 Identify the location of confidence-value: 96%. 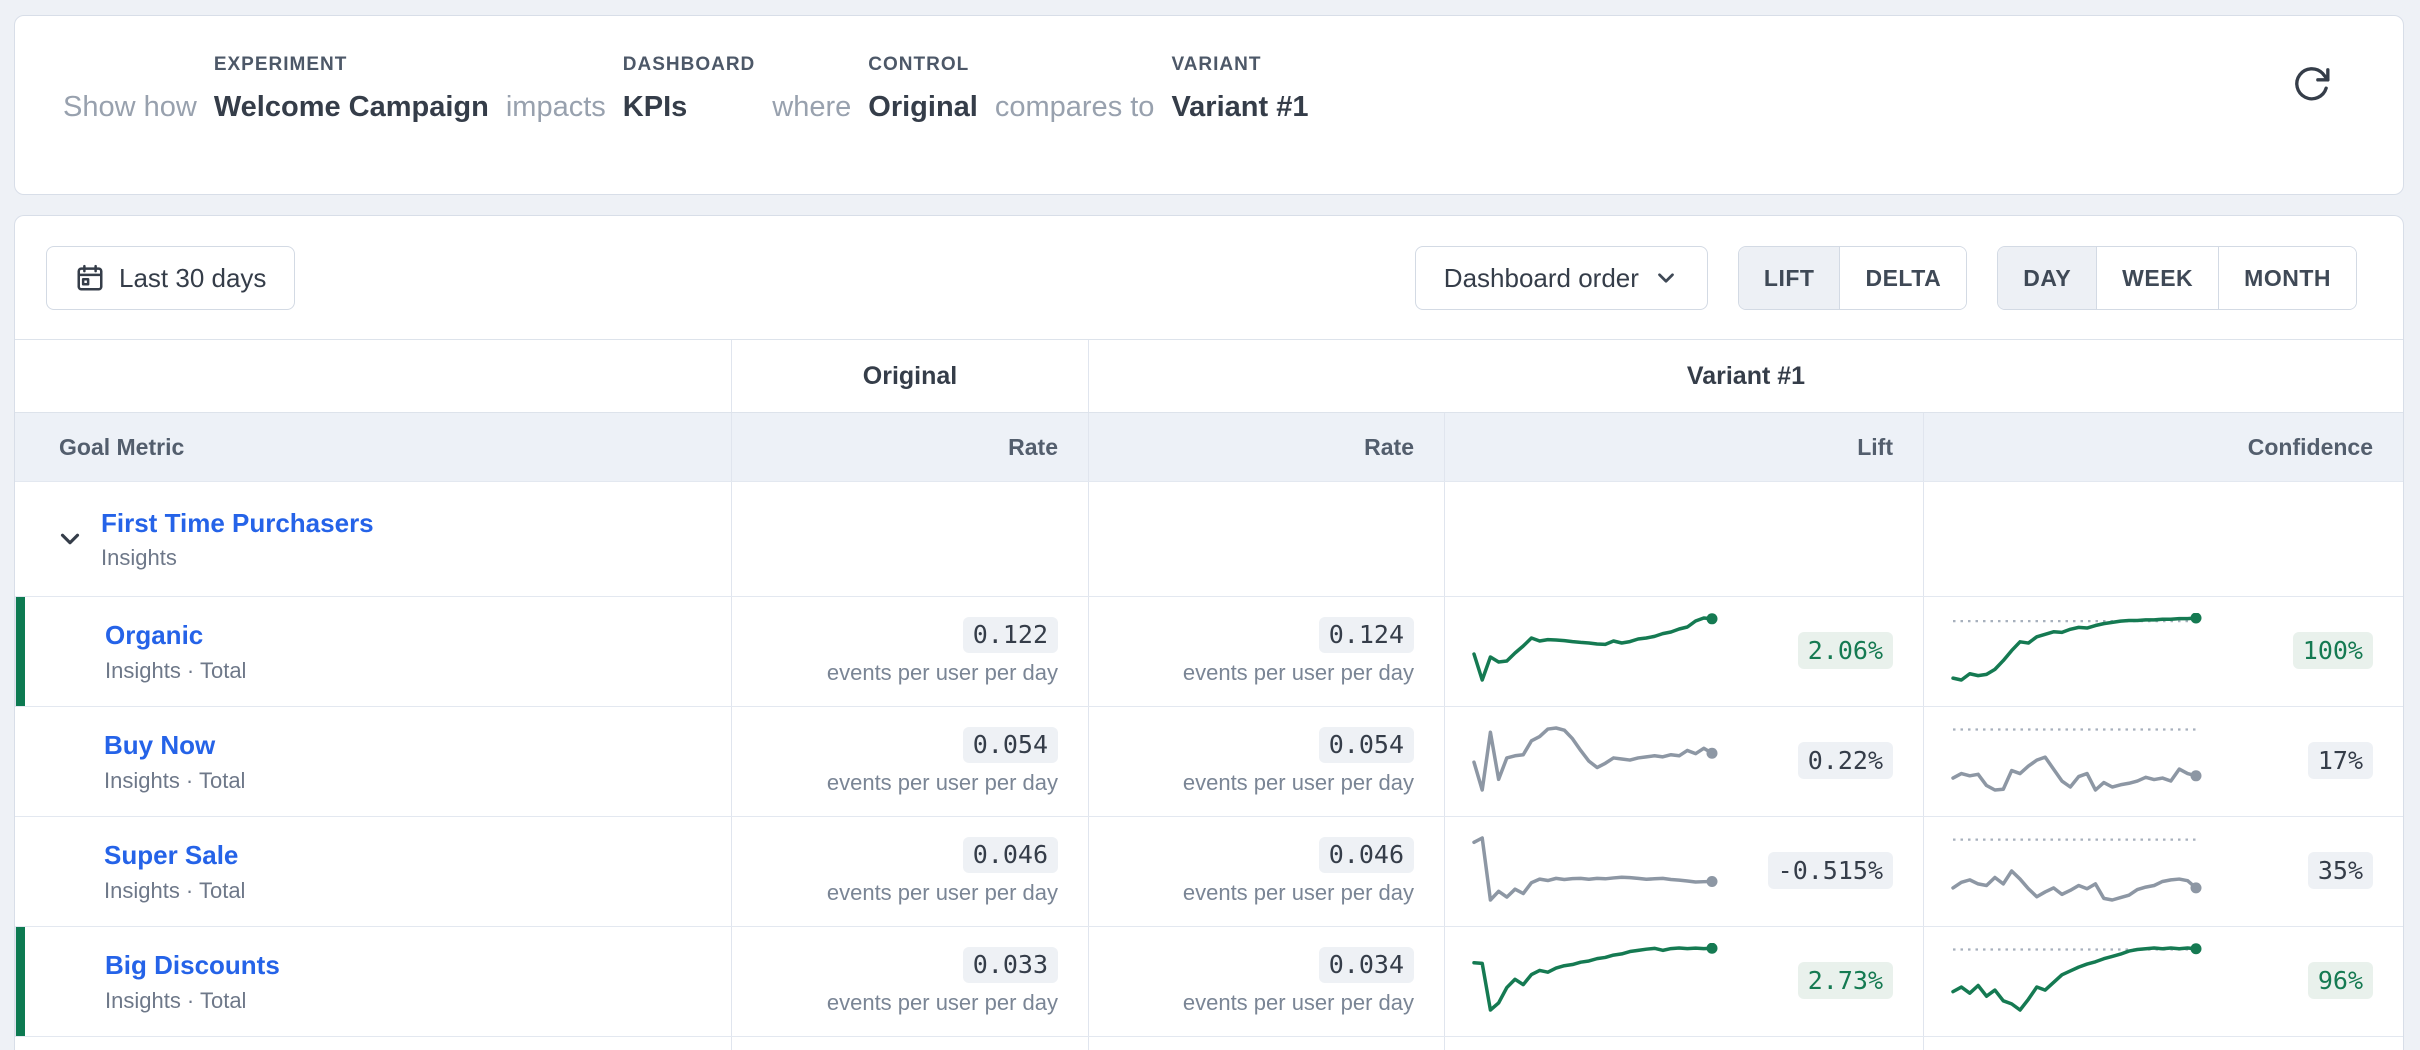
(2340, 981).